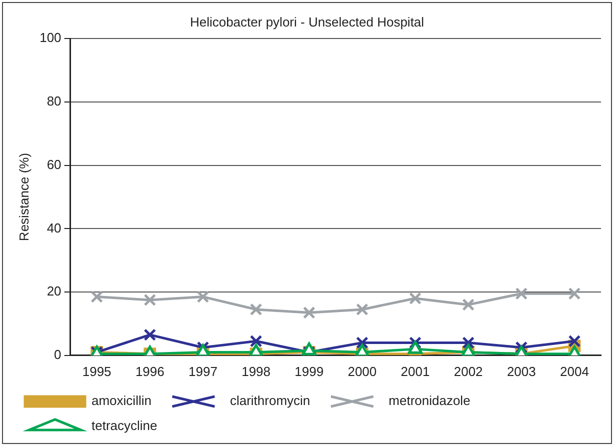  What do you see at coordinates (54, 228) in the screenshot?
I see `y-tick-label: 40` at bounding box center [54, 228].